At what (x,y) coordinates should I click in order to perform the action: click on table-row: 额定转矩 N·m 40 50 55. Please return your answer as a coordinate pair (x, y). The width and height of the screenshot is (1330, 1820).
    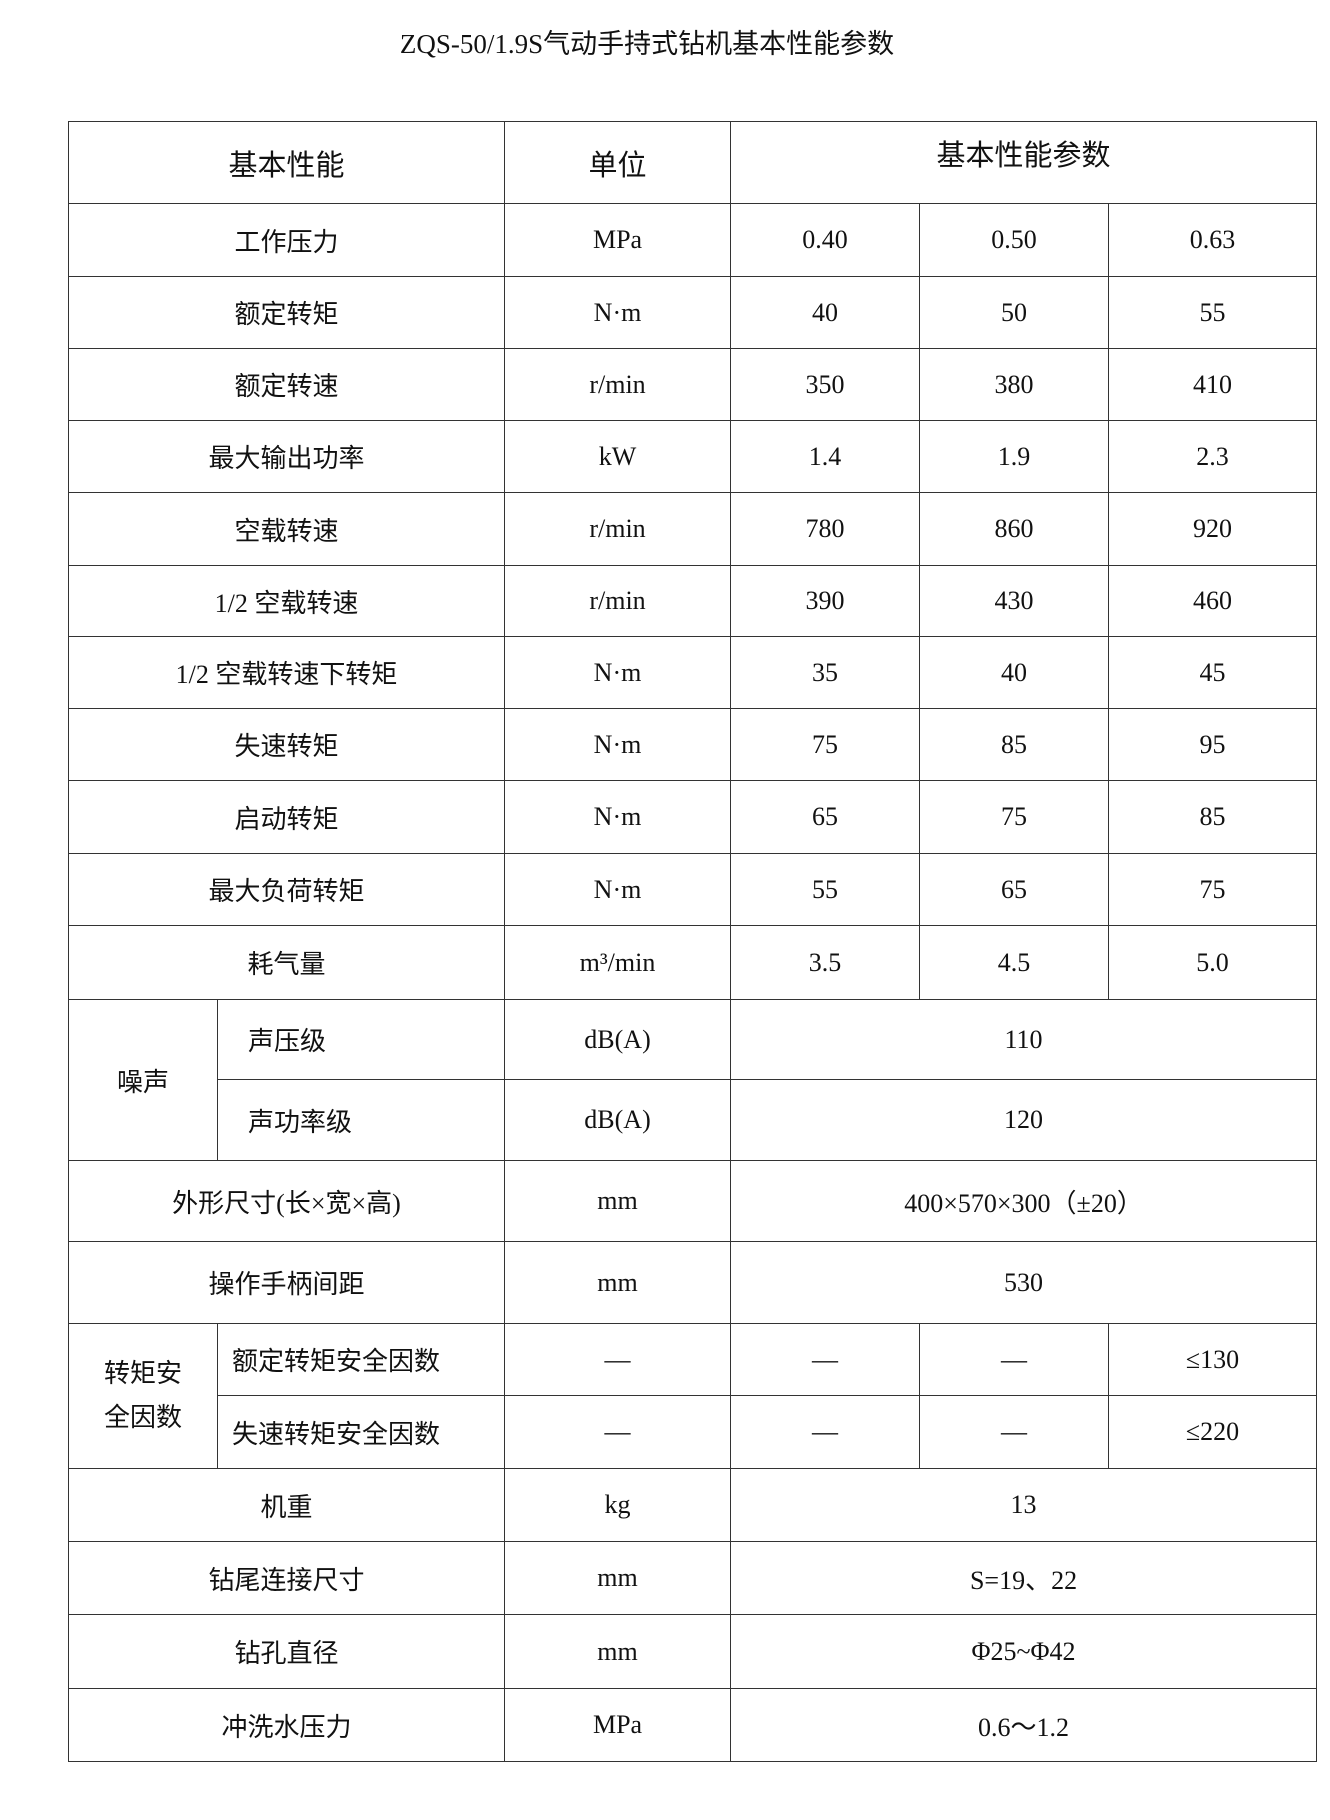
    Looking at the image, I should click on (692, 312).